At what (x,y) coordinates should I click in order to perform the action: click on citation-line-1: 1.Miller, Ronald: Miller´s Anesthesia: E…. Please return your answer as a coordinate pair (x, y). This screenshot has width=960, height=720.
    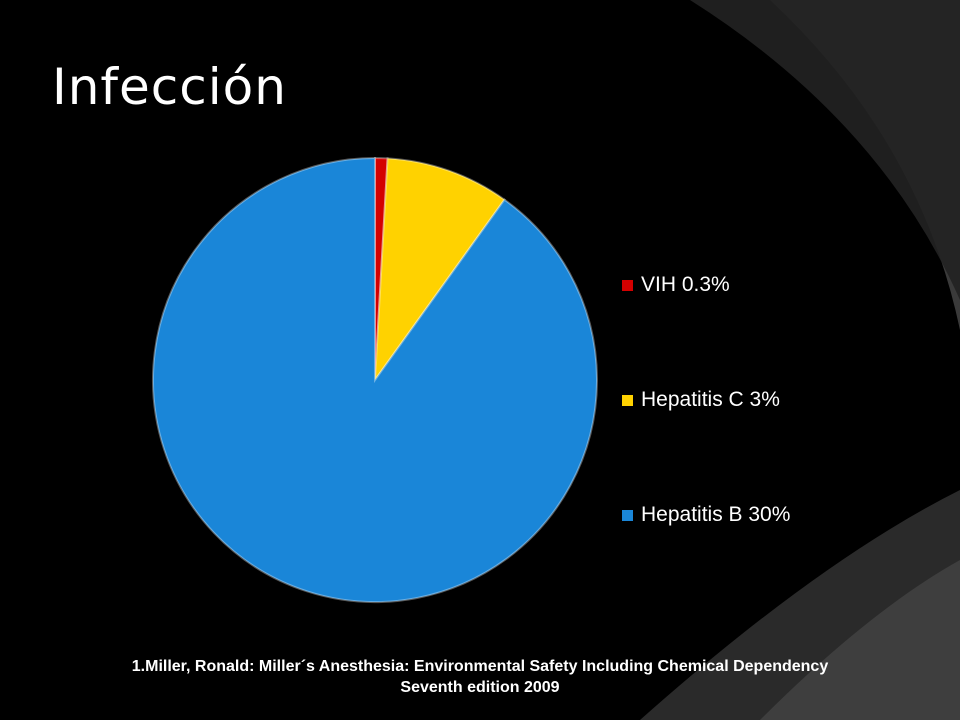
    Looking at the image, I should click on (480, 666).